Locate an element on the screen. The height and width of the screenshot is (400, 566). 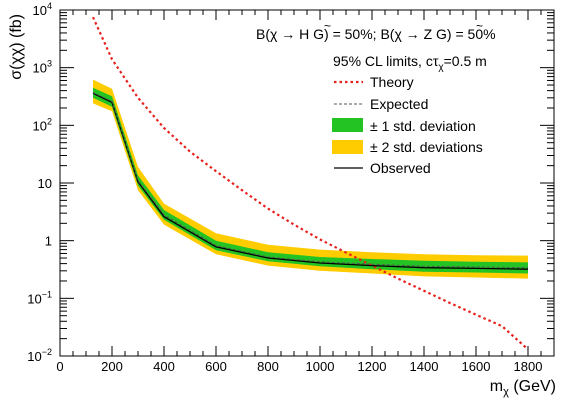
x-tick-label: 200 is located at coordinates (112, 366).